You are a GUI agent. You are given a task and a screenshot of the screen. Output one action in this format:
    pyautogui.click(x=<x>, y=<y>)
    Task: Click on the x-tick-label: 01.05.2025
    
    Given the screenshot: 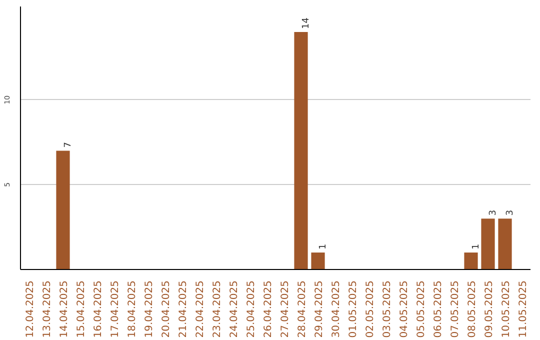 What is the action you would take?
    pyautogui.click(x=353, y=309)
    